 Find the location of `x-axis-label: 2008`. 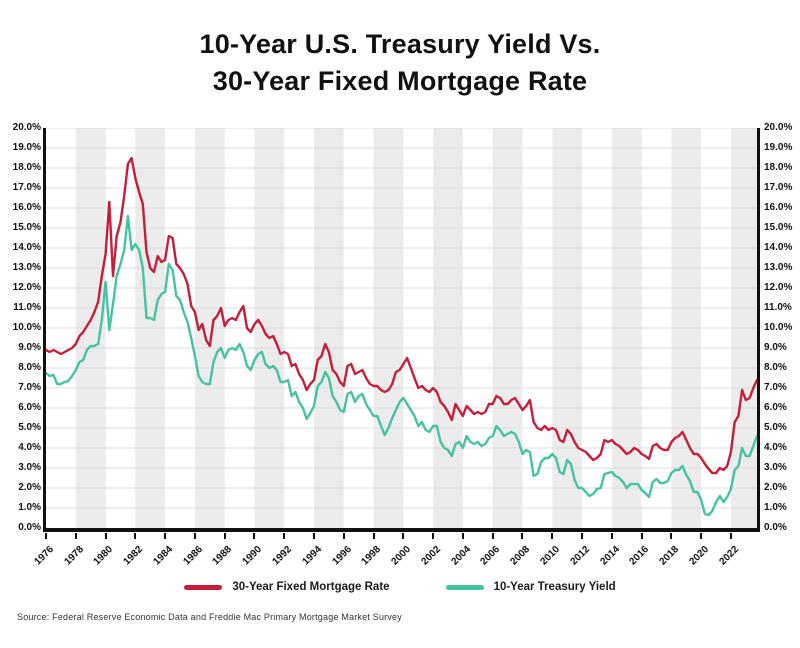

x-axis-label: 2008 is located at coordinates (520, 556).